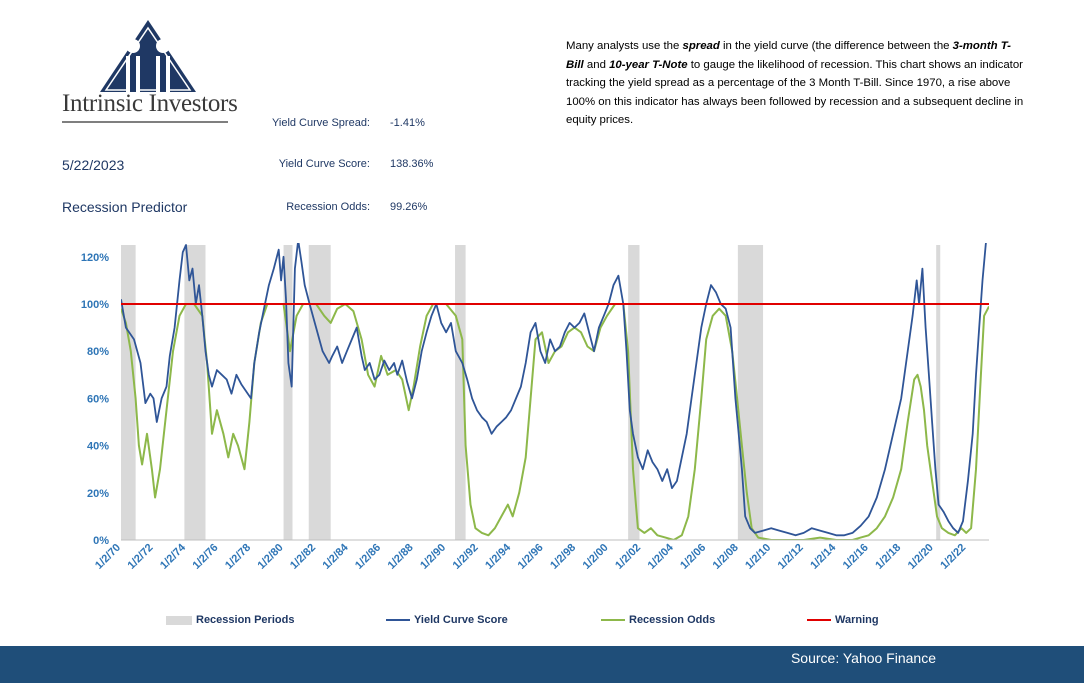 Image resolution: width=1084 pixels, height=683 pixels. Describe the element at coordinates (303, 557) in the screenshot. I see `x-tick-label: 1/2/82` at that location.